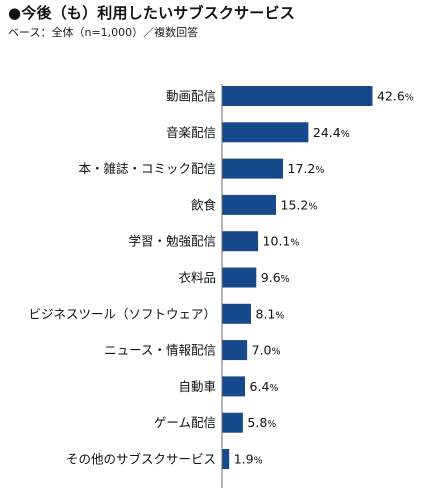  I want to click on value-number: 24.4, so click(327, 132).